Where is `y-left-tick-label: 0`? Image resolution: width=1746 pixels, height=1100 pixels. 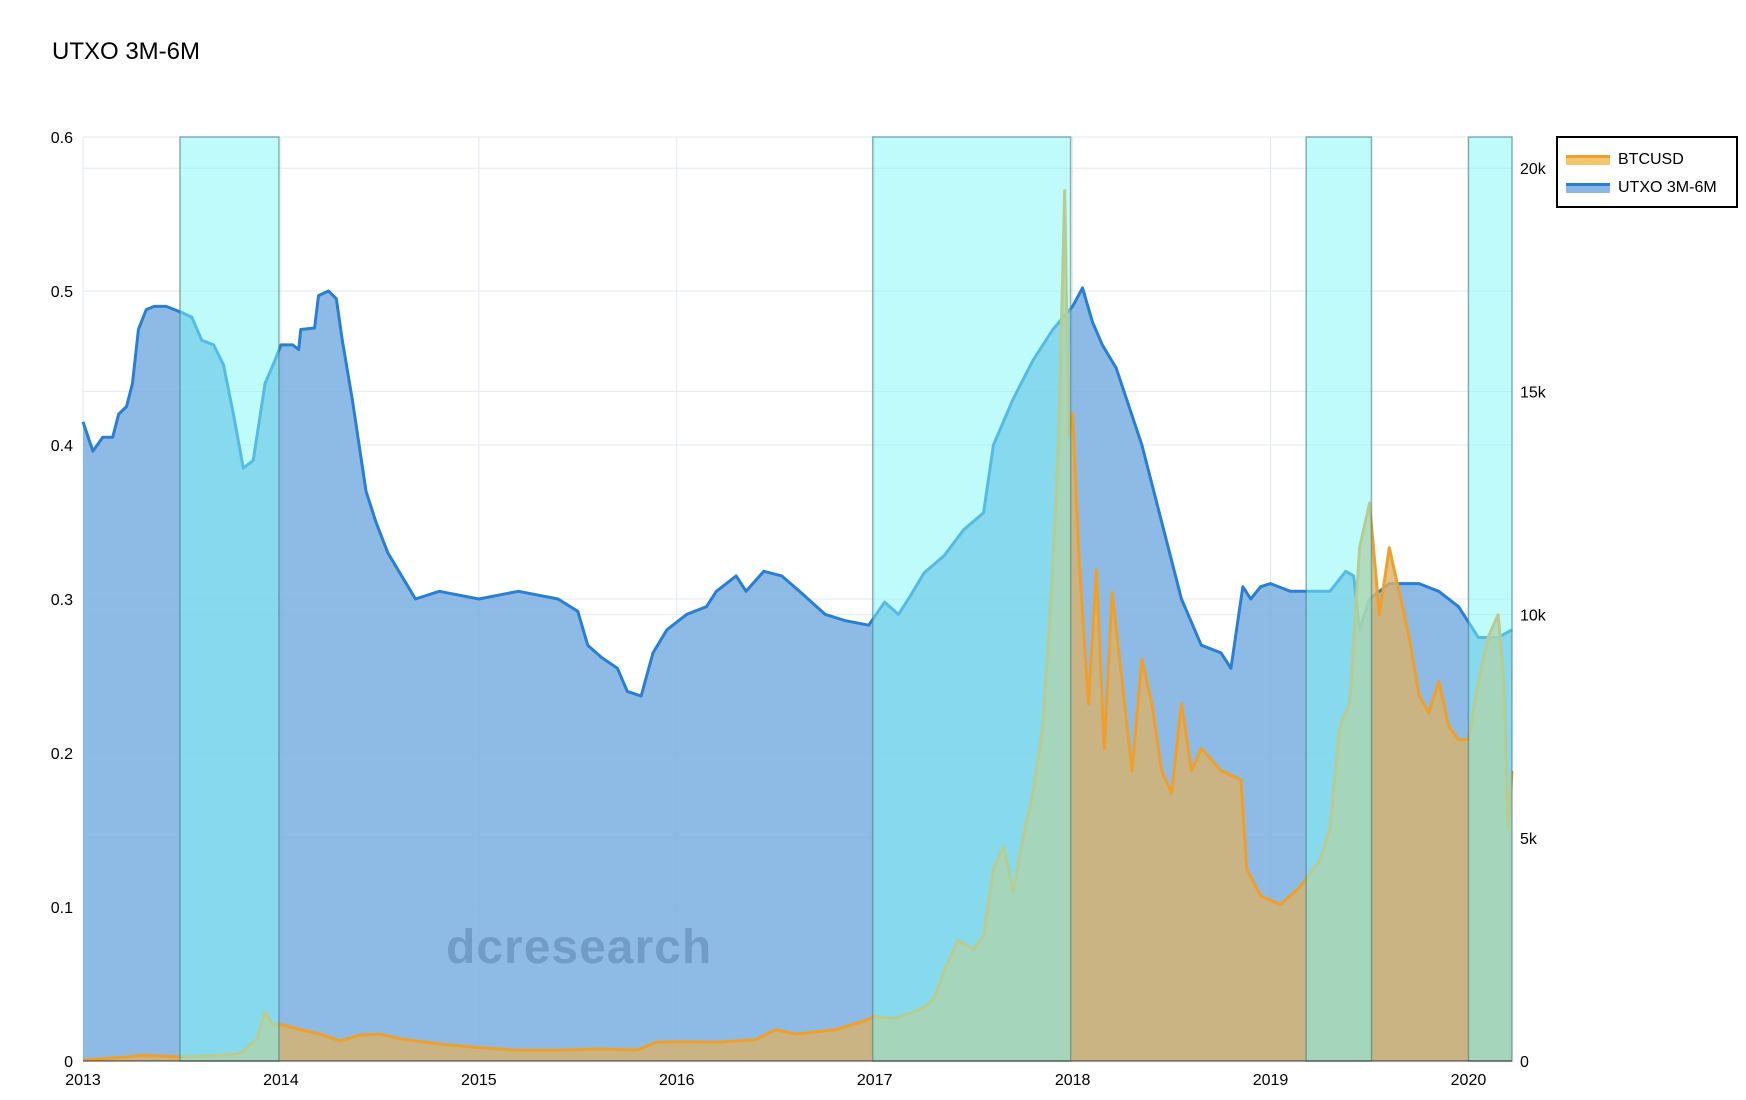
y-left-tick-label: 0 is located at coordinates (68, 1062).